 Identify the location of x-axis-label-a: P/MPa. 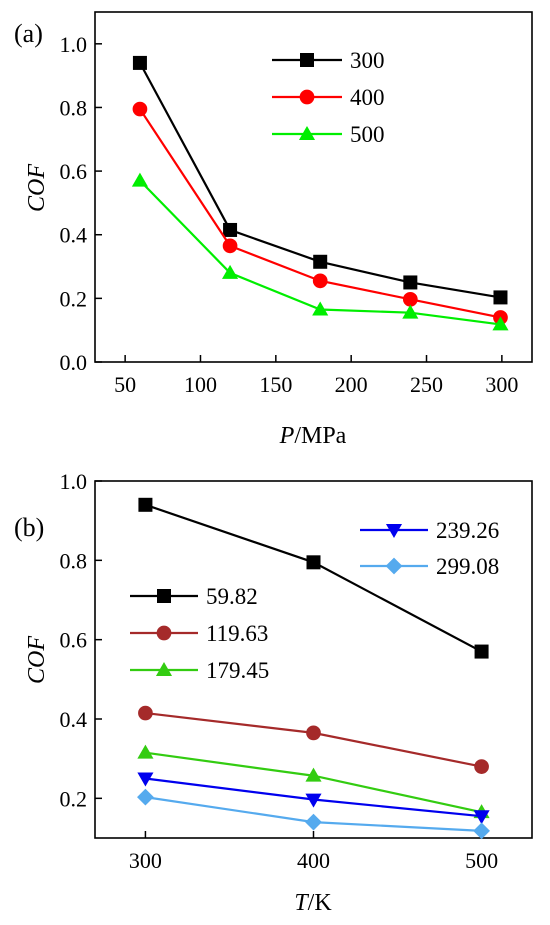
(313, 436).